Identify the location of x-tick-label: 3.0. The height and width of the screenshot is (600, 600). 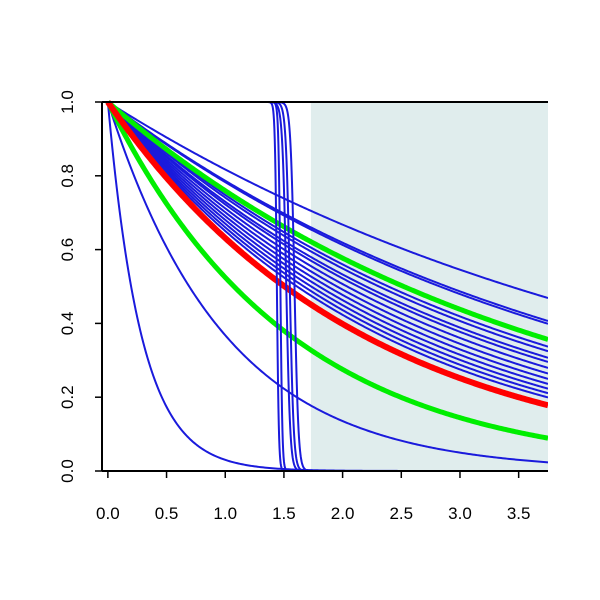
(460, 513).